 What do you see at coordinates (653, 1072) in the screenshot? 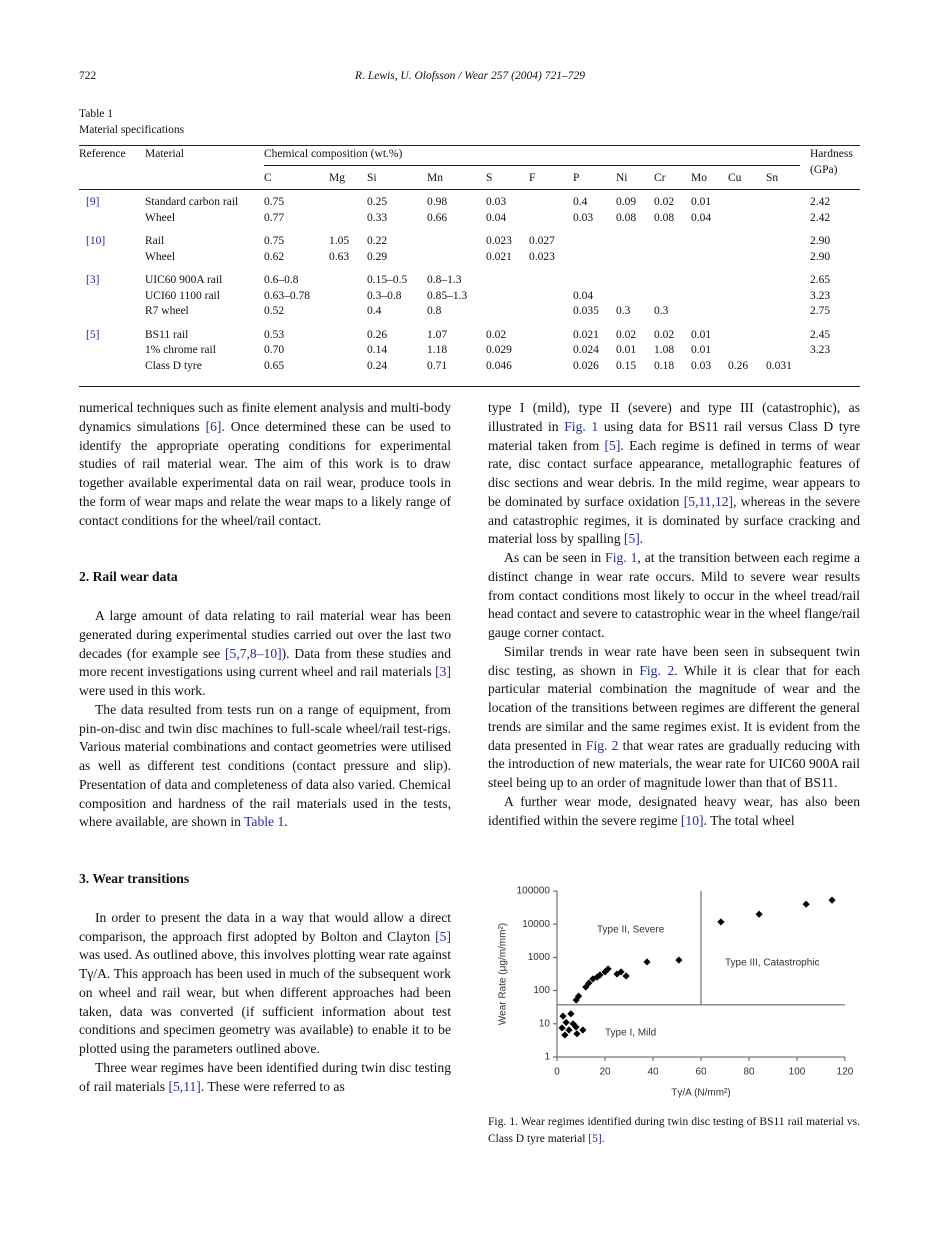
I see `x-tick-label: 40` at bounding box center [653, 1072].